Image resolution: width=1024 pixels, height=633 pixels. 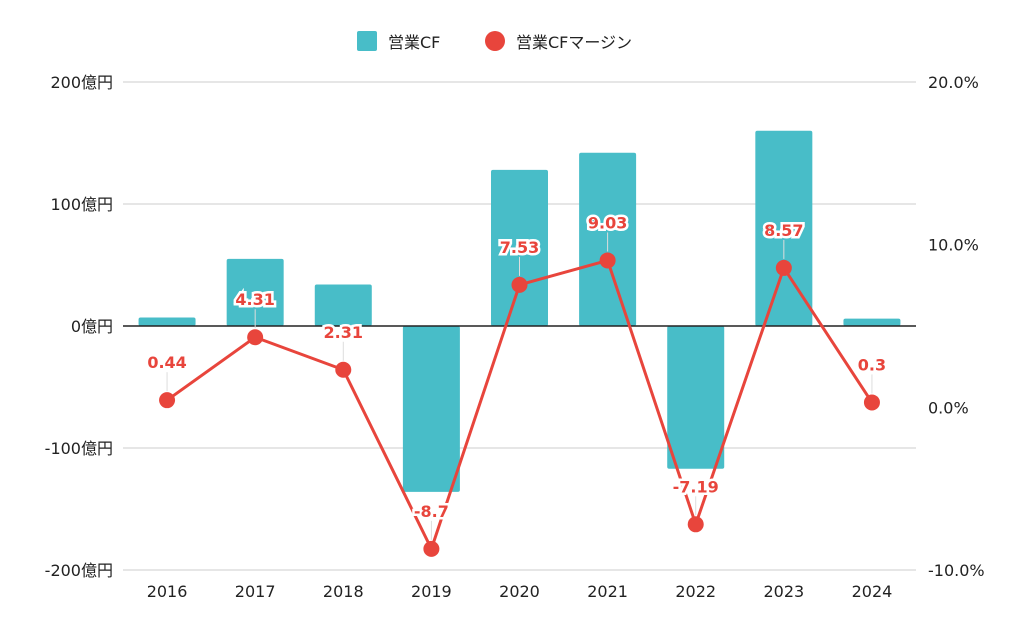 What do you see at coordinates (783, 591) in the screenshot?
I see `x-tick-label: 2023` at bounding box center [783, 591].